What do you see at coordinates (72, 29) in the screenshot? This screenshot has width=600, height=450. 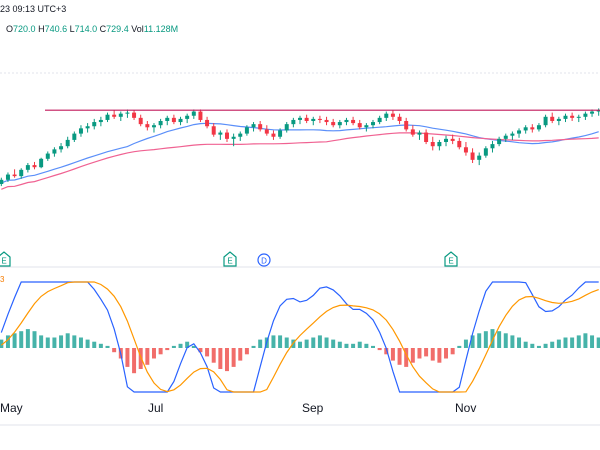 I see `low-label: L` at bounding box center [72, 29].